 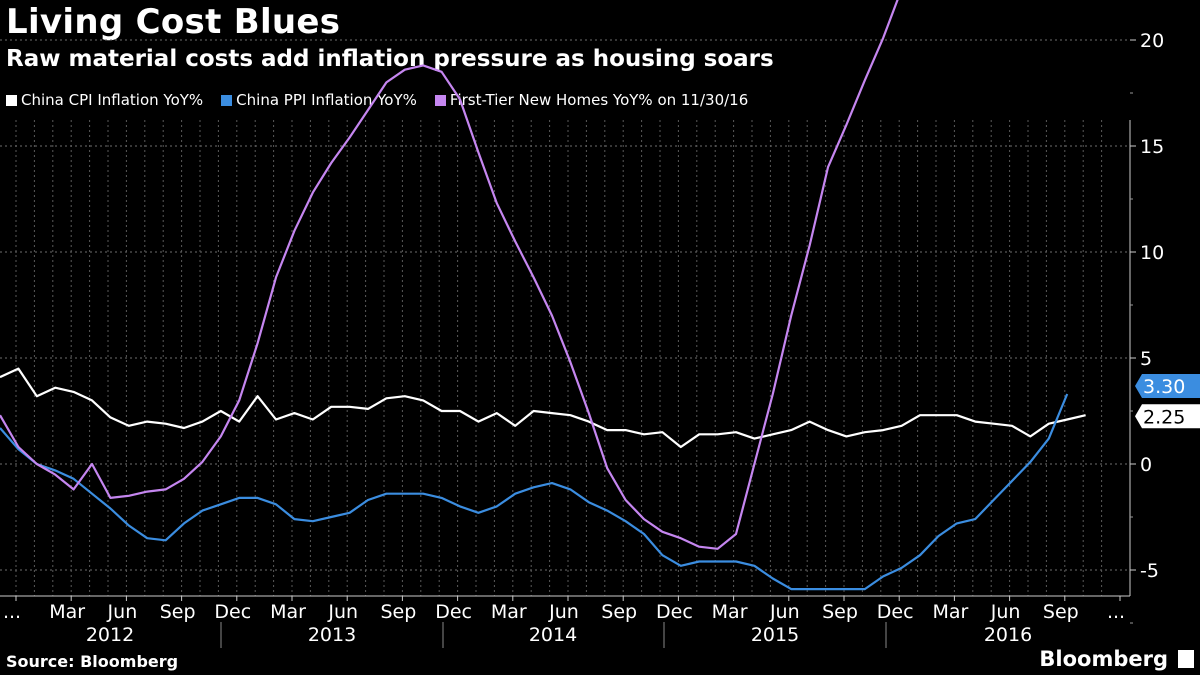 What do you see at coordinates (1146, 465) in the screenshot?
I see `y-tick-label: 0` at bounding box center [1146, 465].